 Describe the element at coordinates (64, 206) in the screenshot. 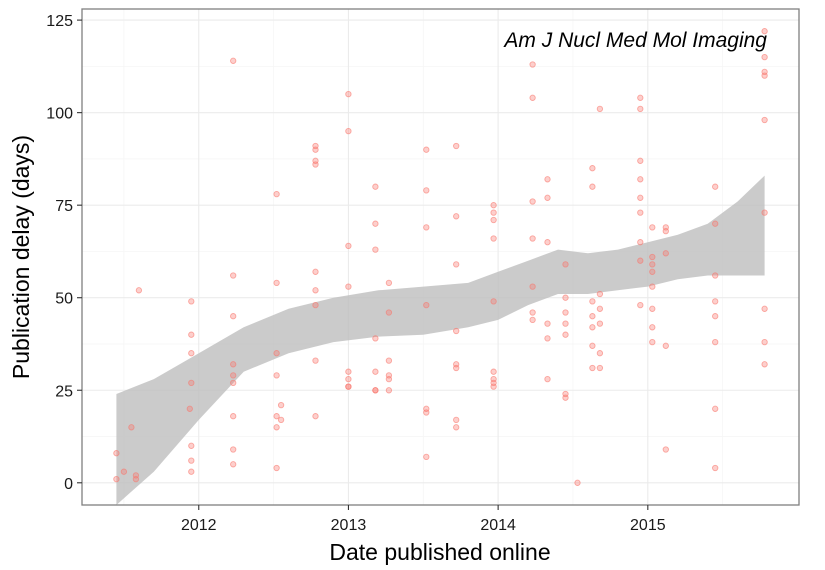

I see `y-tick-label: 75` at that location.